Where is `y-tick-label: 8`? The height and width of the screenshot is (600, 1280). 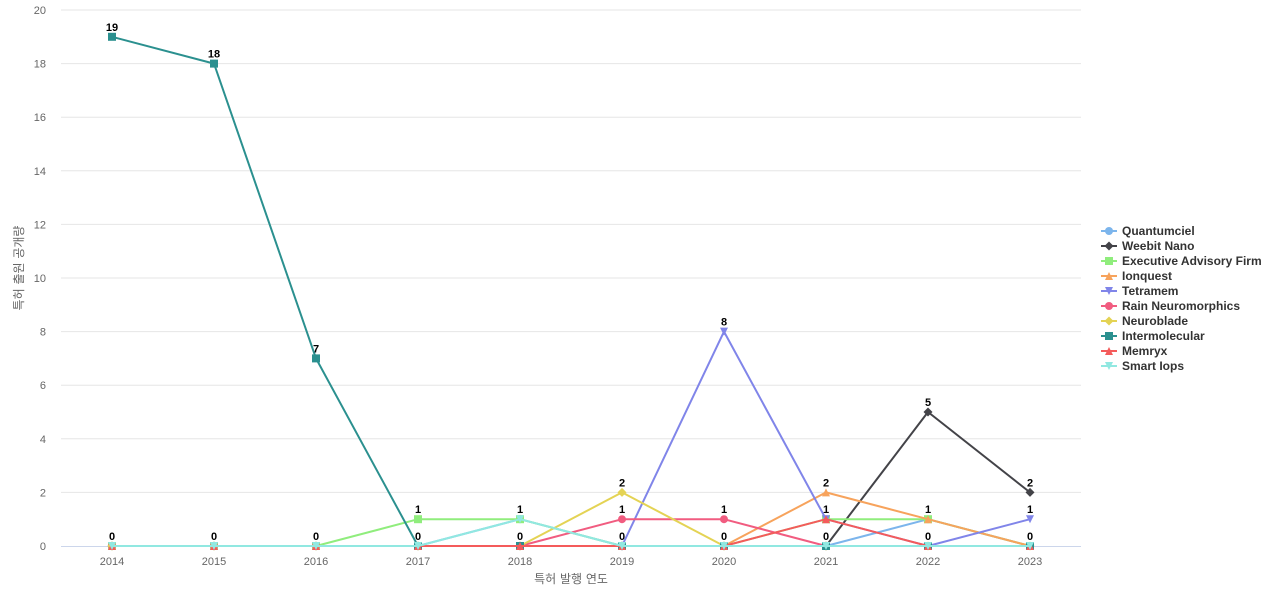 y-tick-label: 8 is located at coordinates (43, 333).